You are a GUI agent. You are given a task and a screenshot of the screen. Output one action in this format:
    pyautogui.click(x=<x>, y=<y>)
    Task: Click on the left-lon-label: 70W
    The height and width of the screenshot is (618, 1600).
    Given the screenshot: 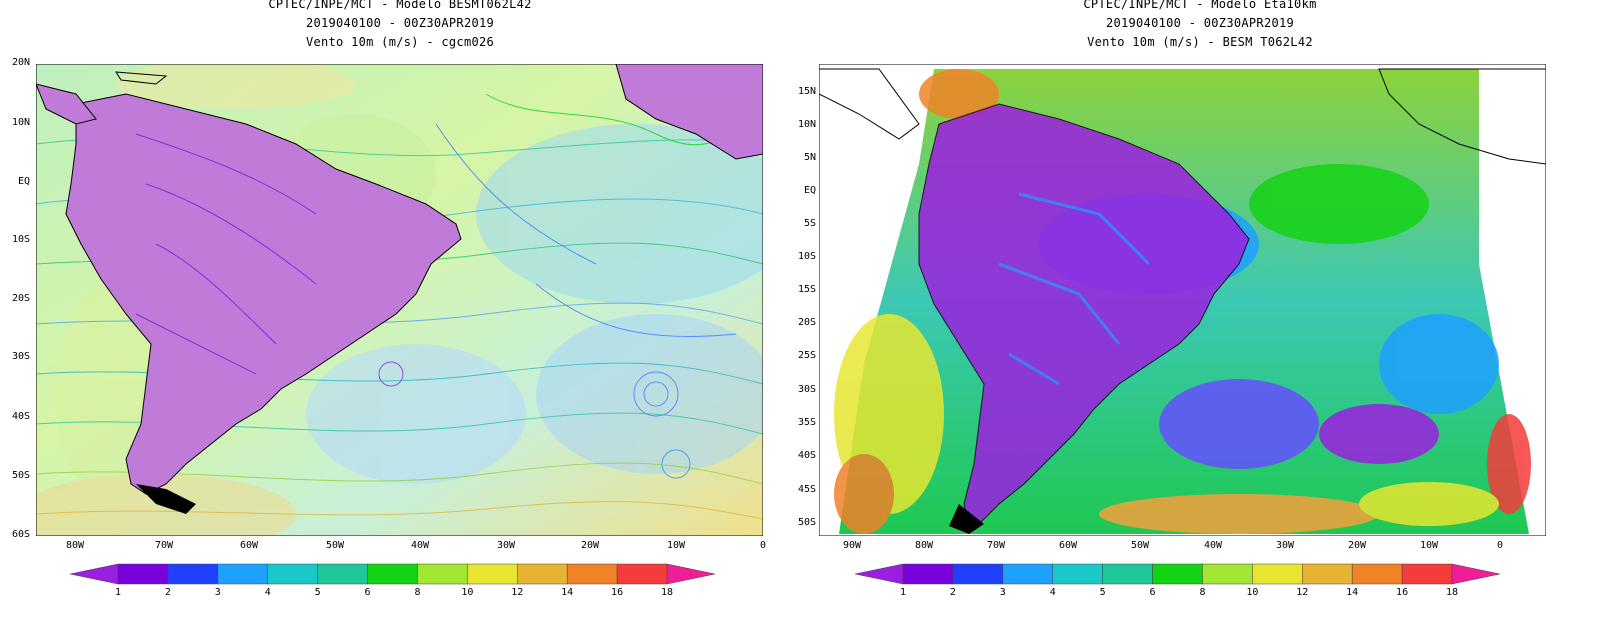 What is the action you would take?
    pyautogui.click(x=164, y=545)
    